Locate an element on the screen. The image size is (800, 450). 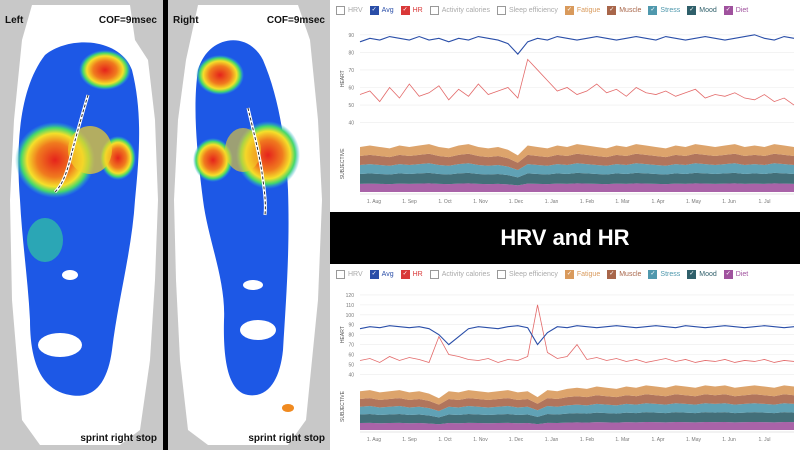
section-label-heart: HEART is located at coordinates (343, 78).